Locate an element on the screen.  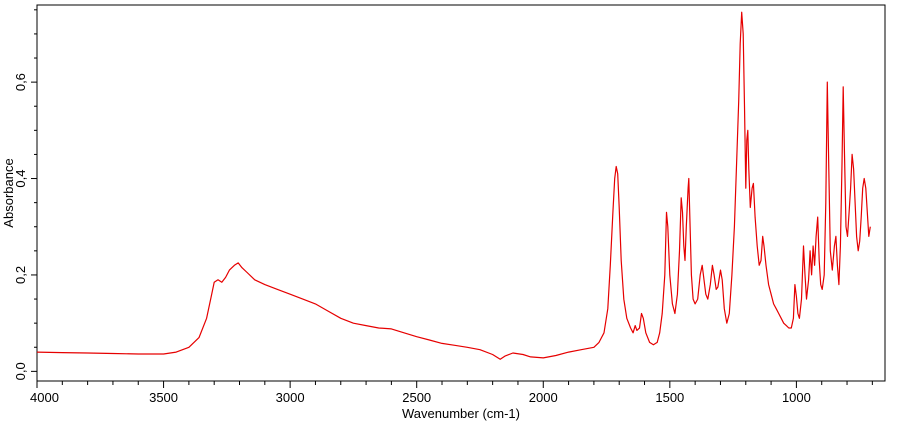
y-axis: 0,0 0,2 0,4 0,6 is located at coordinates (25, 194).